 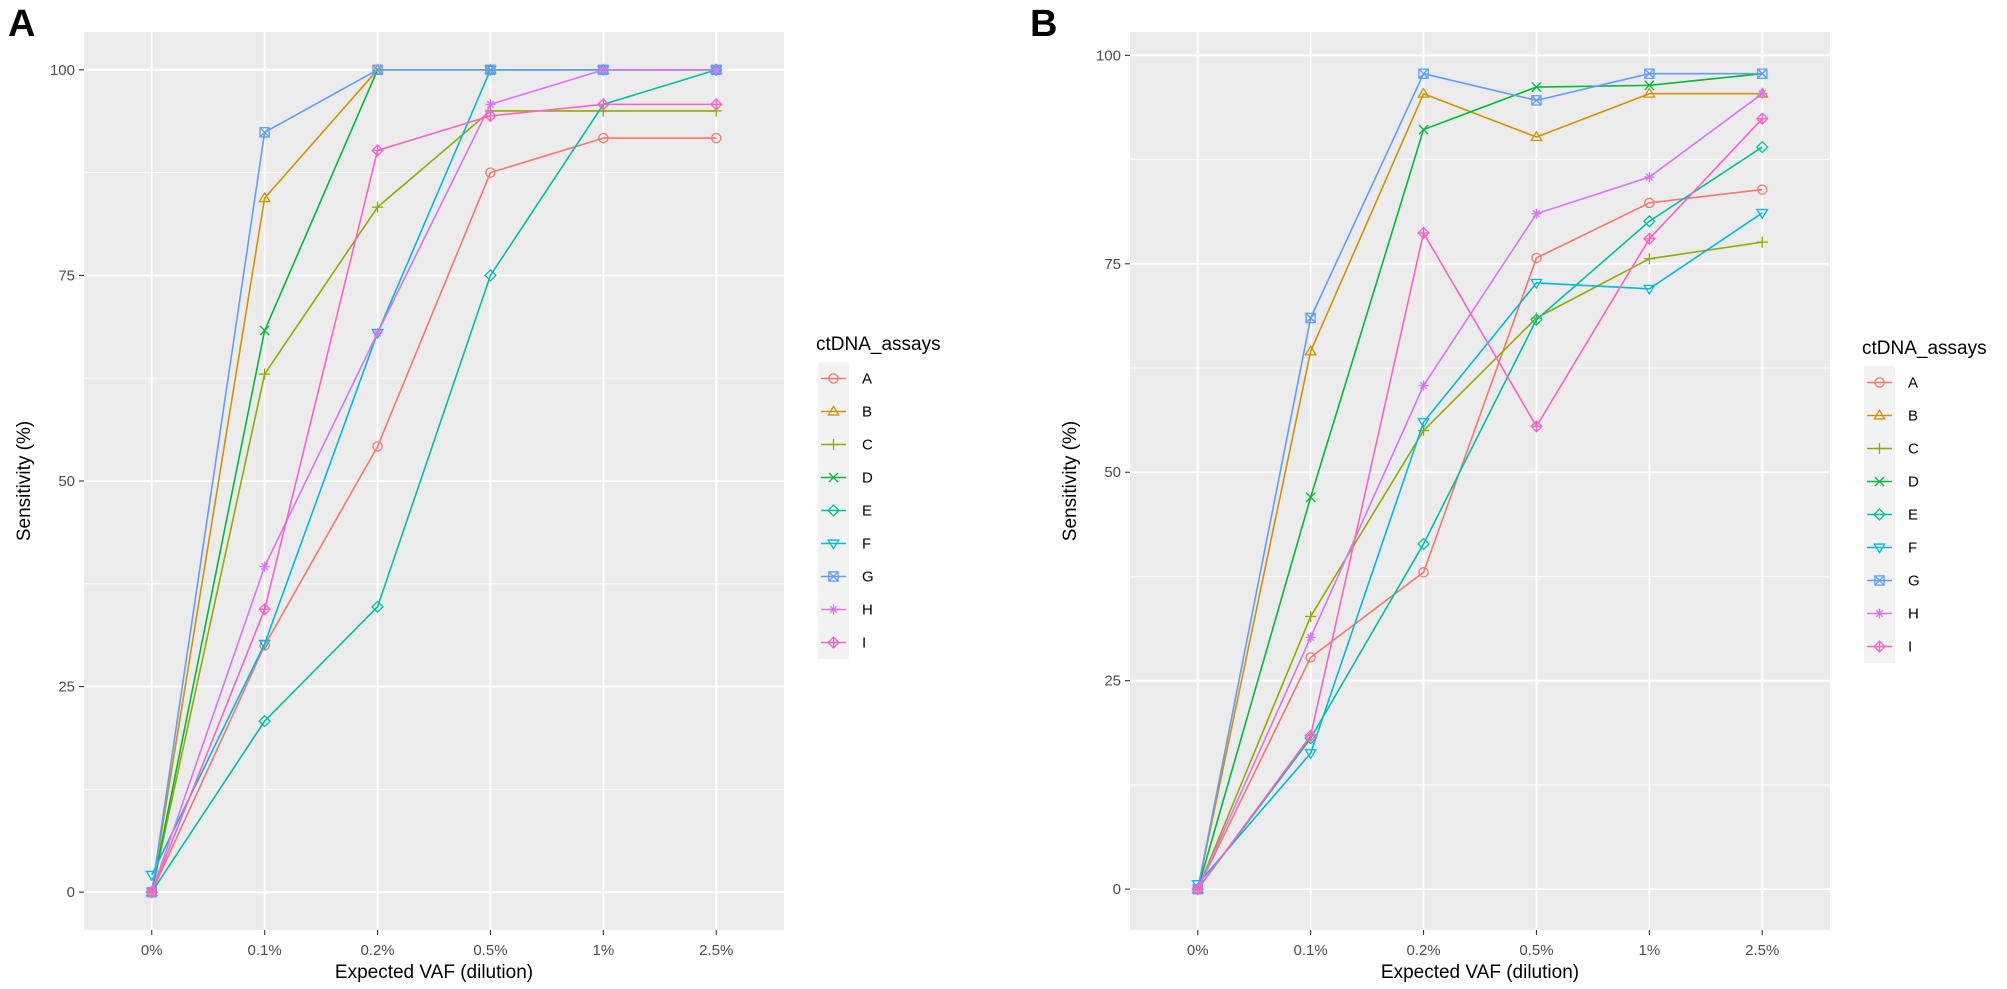 What do you see at coordinates (1892, 383) in the screenshot?
I see `legend-item-a: A` at bounding box center [1892, 383].